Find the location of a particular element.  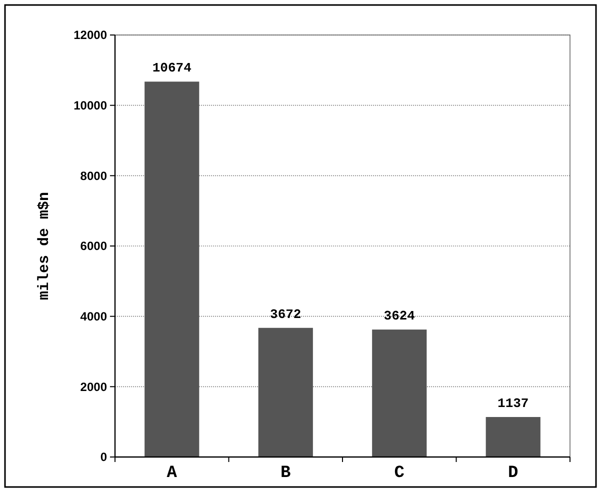

y-tick-label: 4000 is located at coordinates (94, 317).